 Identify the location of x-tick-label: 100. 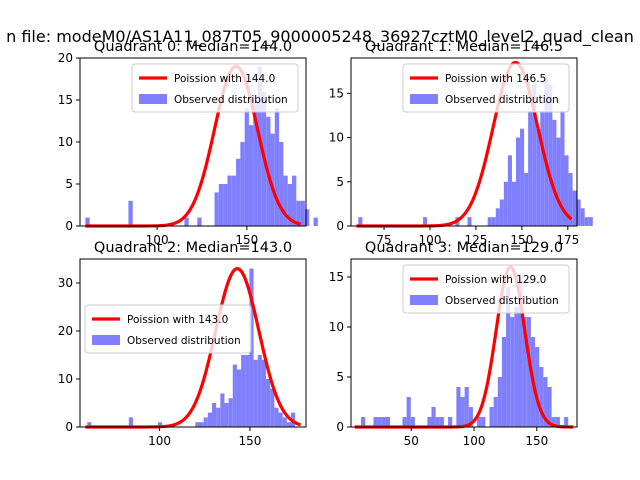
(474, 441).